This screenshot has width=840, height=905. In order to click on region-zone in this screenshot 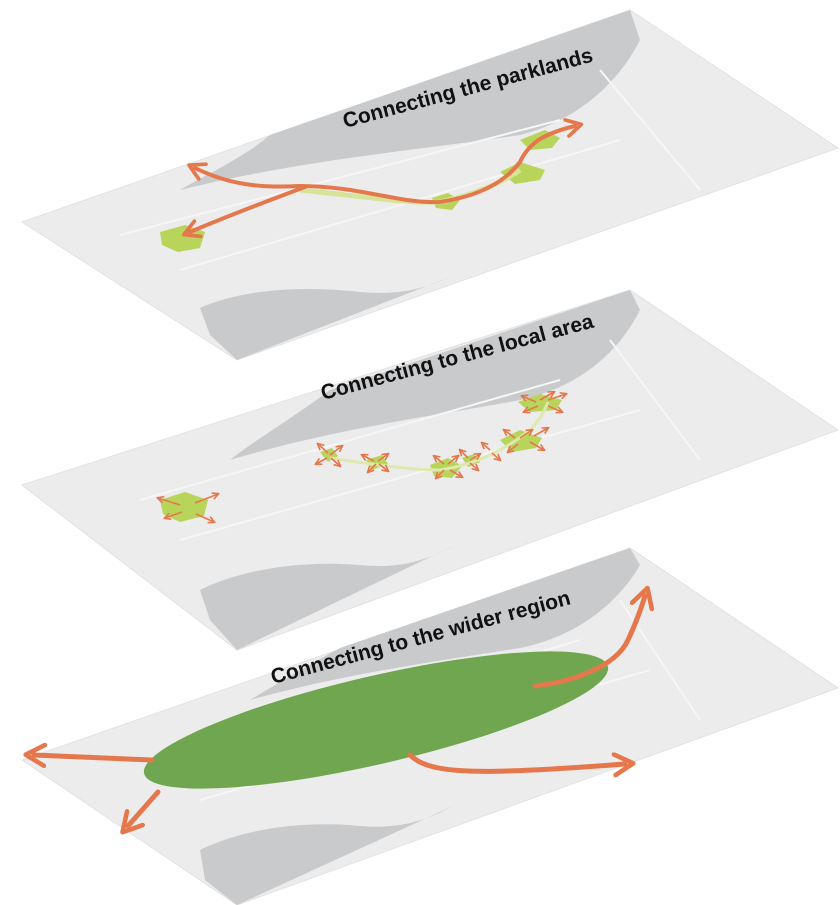, I will do `click(376, 720)`.